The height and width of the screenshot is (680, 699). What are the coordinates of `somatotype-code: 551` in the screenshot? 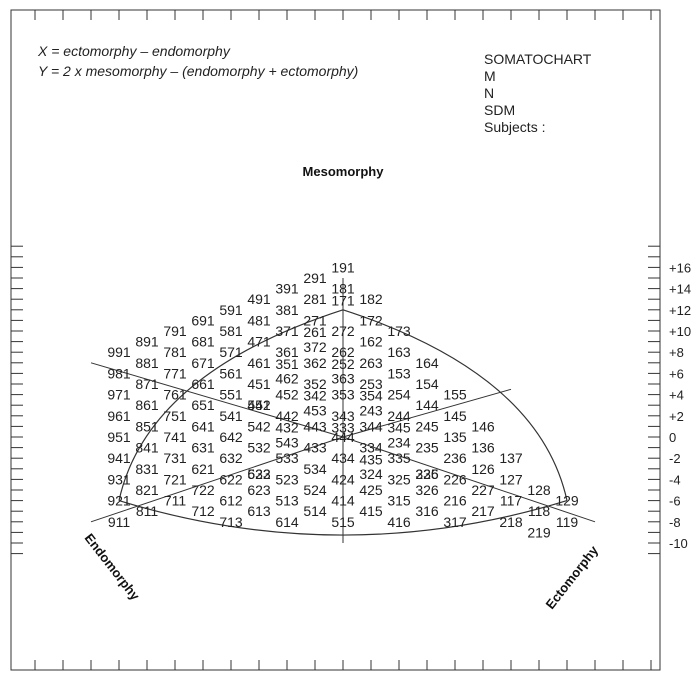 It's located at (231, 395).